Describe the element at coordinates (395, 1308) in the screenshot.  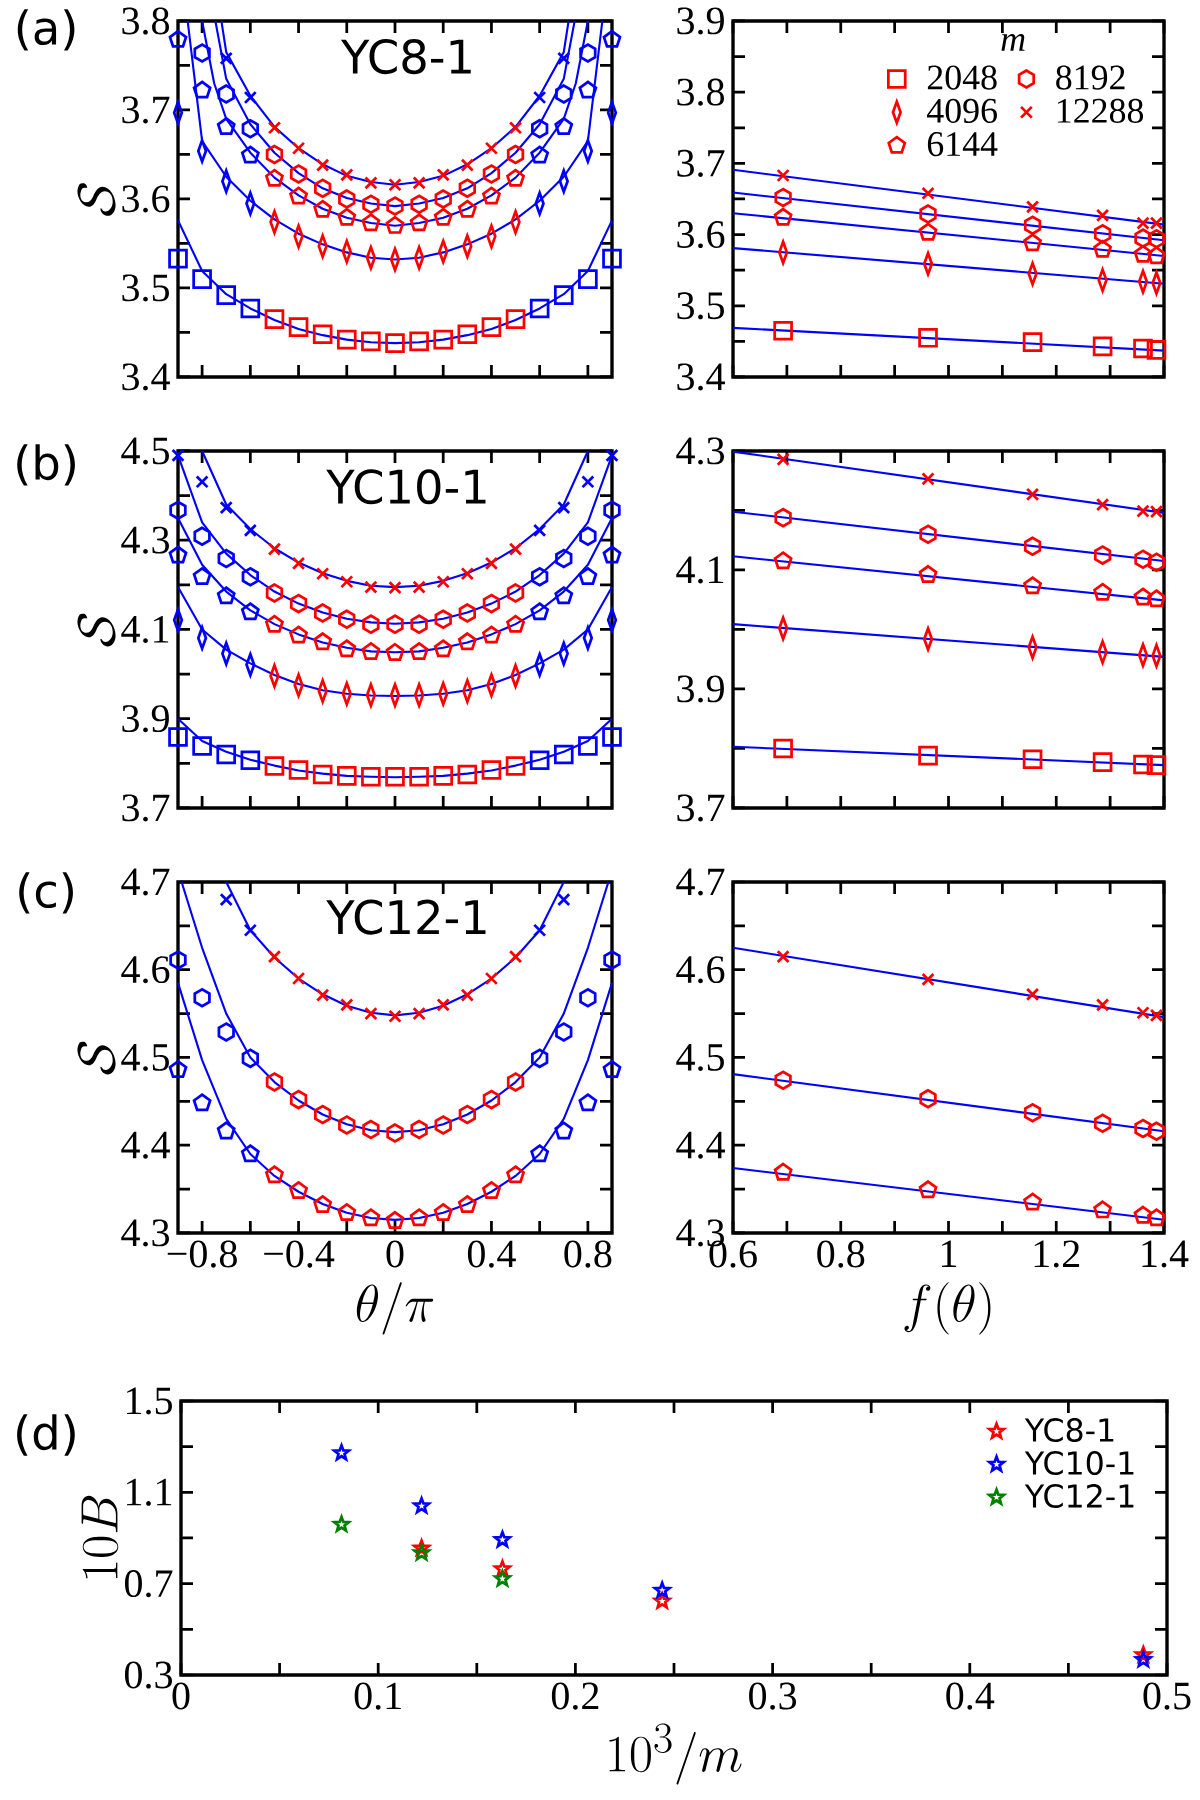
I see `x-axis-title: $\theta/\pi$` at that location.